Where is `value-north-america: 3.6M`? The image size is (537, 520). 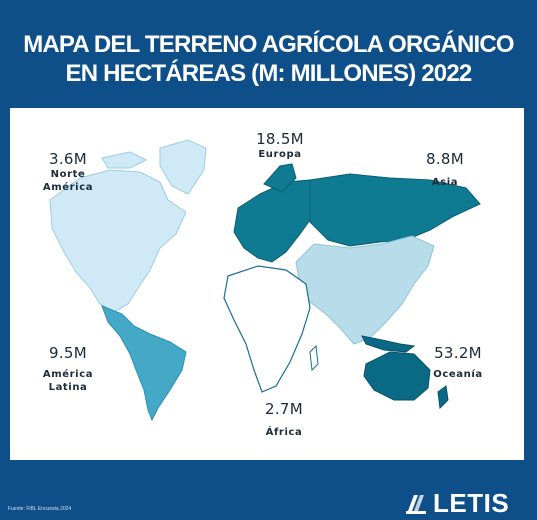 value-north-america: 3.6M is located at coordinates (68, 159).